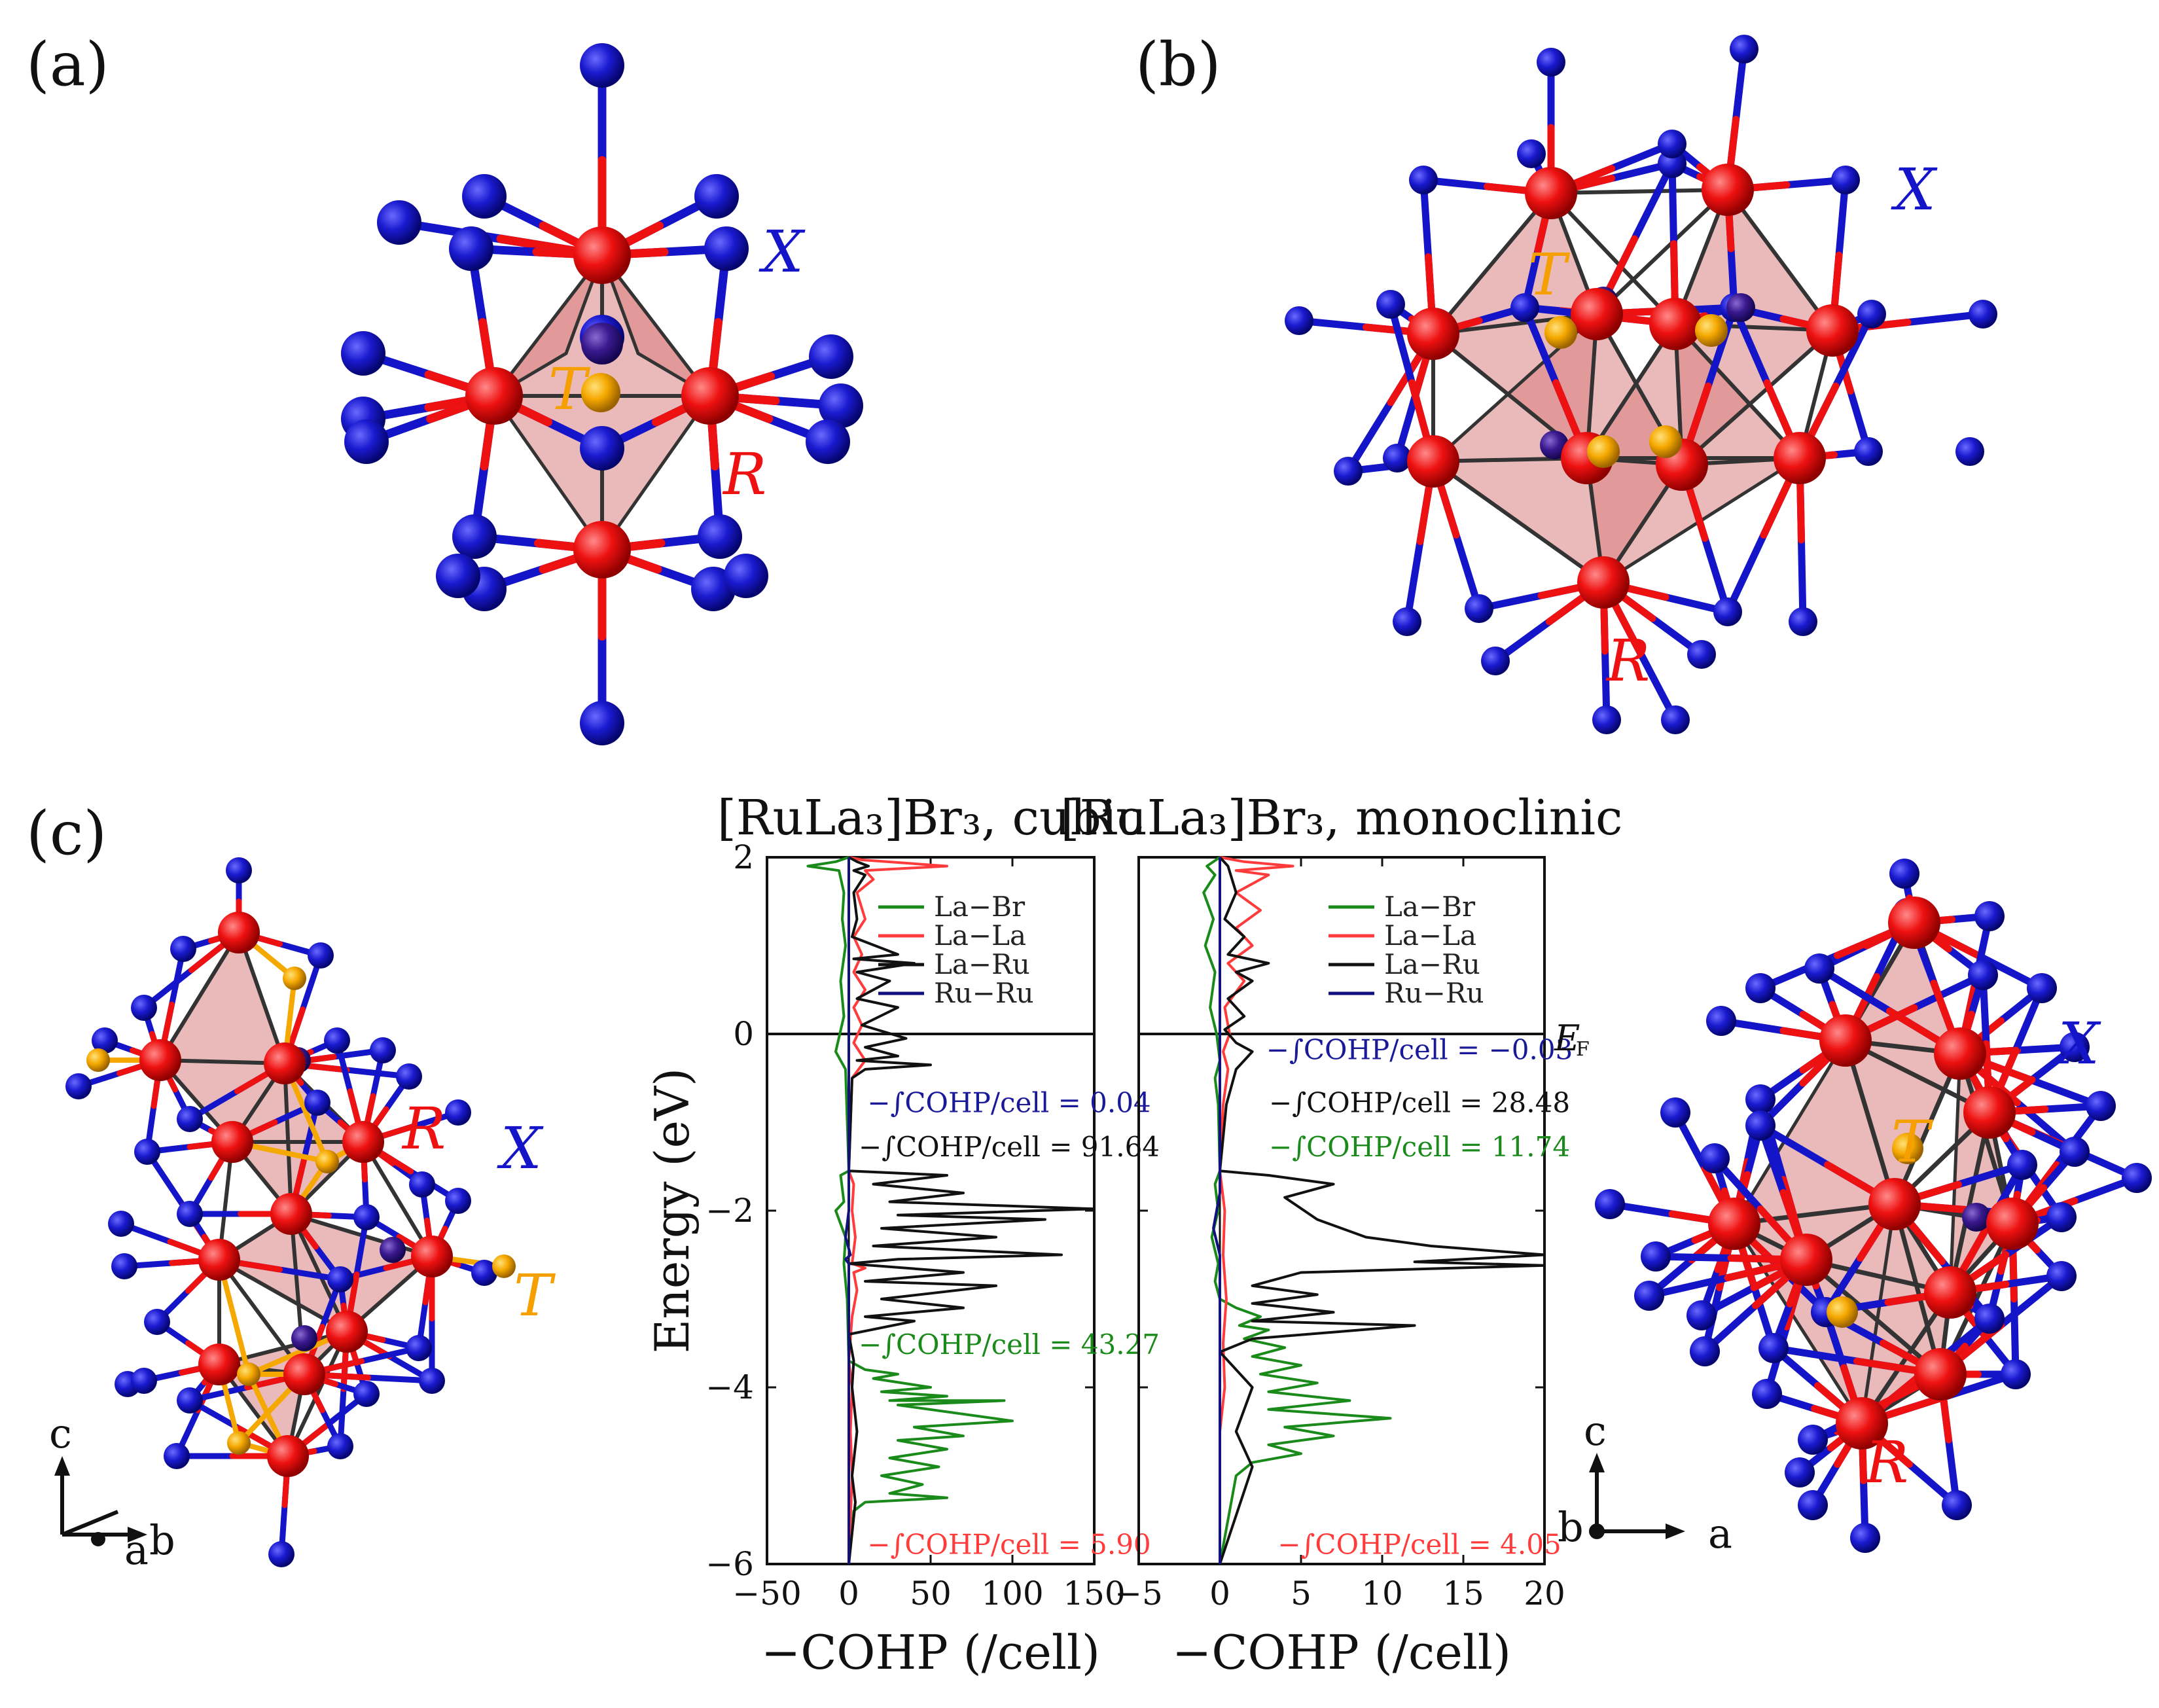 The image size is (2159, 1708). Describe the element at coordinates (67, 64) in the screenshot. I see `panel-label-a: (a)` at that location.